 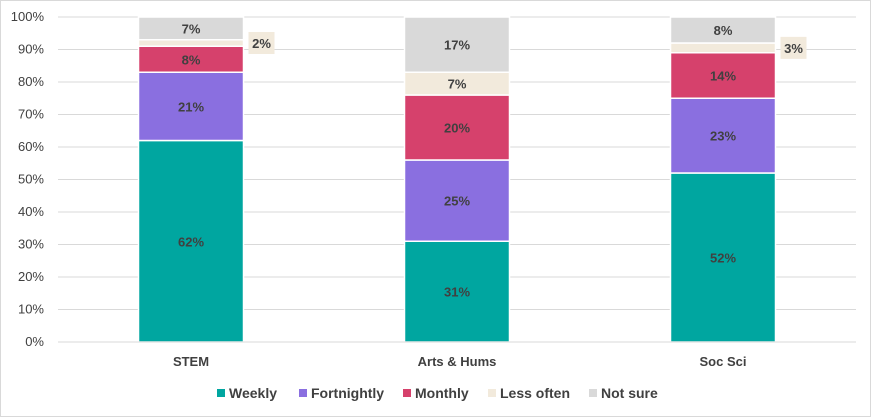 I want to click on y-tick-label: 50%, so click(x=31, y=179).